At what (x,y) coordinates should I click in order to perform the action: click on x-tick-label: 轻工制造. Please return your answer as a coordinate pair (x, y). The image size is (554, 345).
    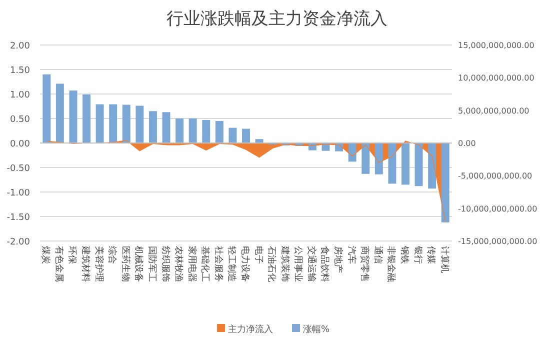
    Looking at the image, I should click on (232, 264).